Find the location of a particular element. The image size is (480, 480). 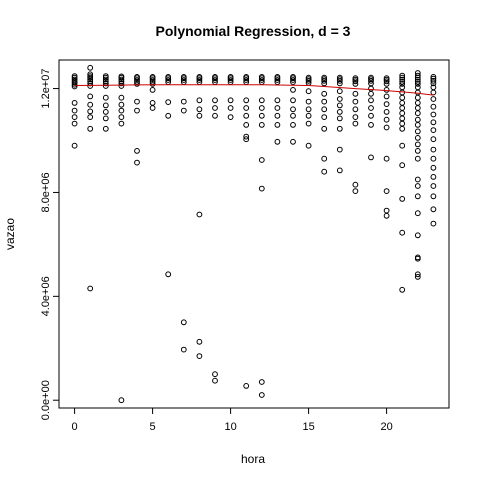

chart-title: Polynomial Regression, d = 3 is located at coordinates (253, 31).